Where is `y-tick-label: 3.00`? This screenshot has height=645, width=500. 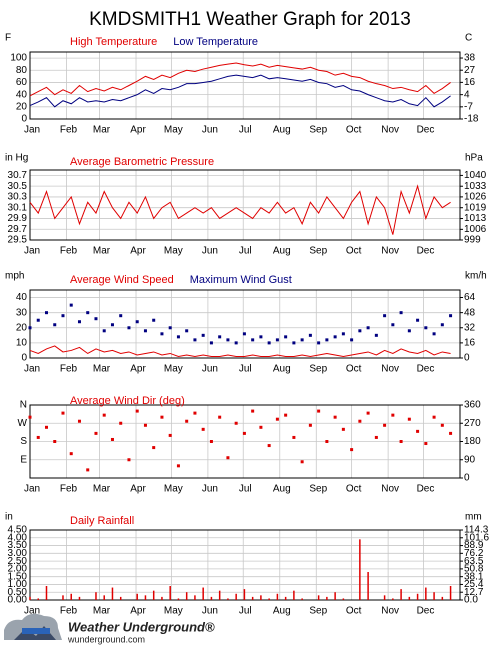
y-tick-label: 3.00 is located at coordinates (18, 553).